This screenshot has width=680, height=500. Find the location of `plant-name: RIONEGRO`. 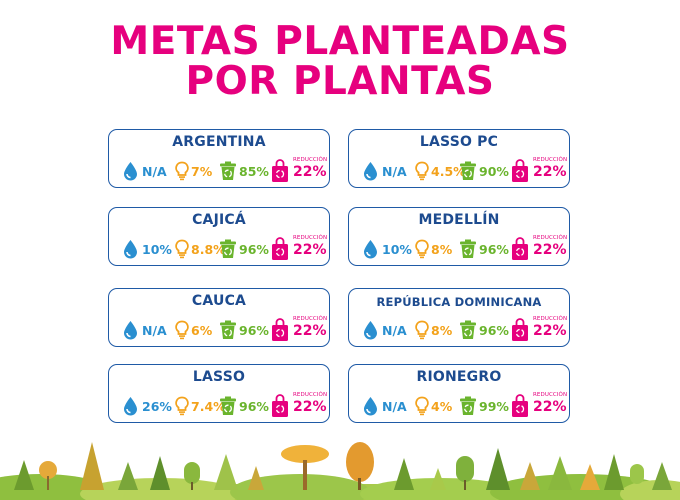

plant-name: RIONEGRO is located at coordinates (459, 377).